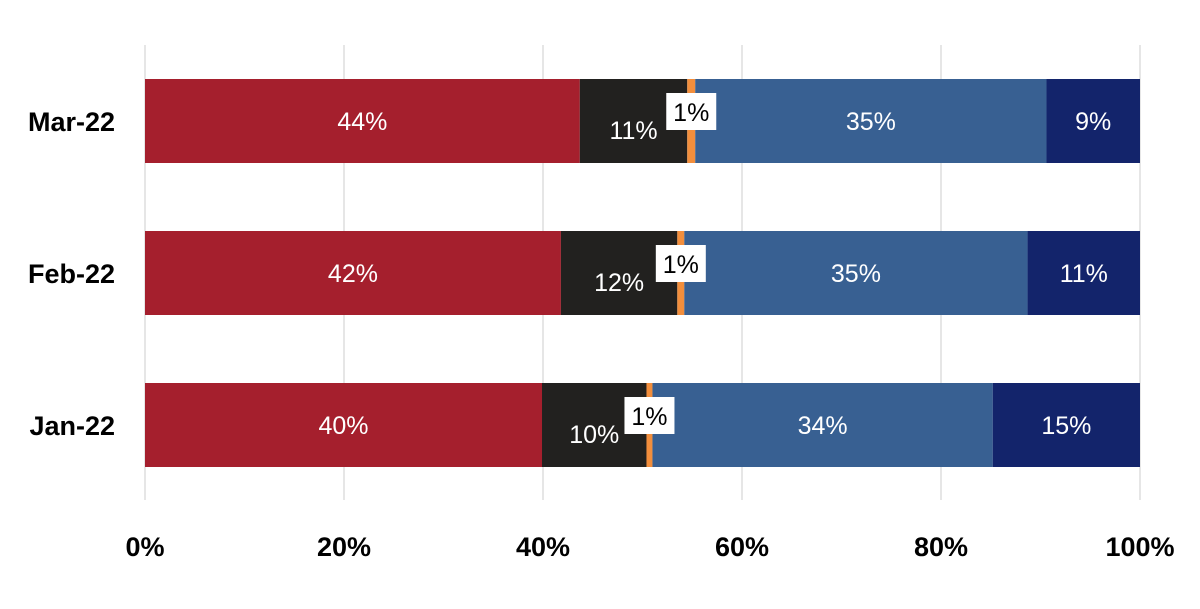 The image size is (1200, 609). I want to click on data-label: 15%, so click(1066, 426).